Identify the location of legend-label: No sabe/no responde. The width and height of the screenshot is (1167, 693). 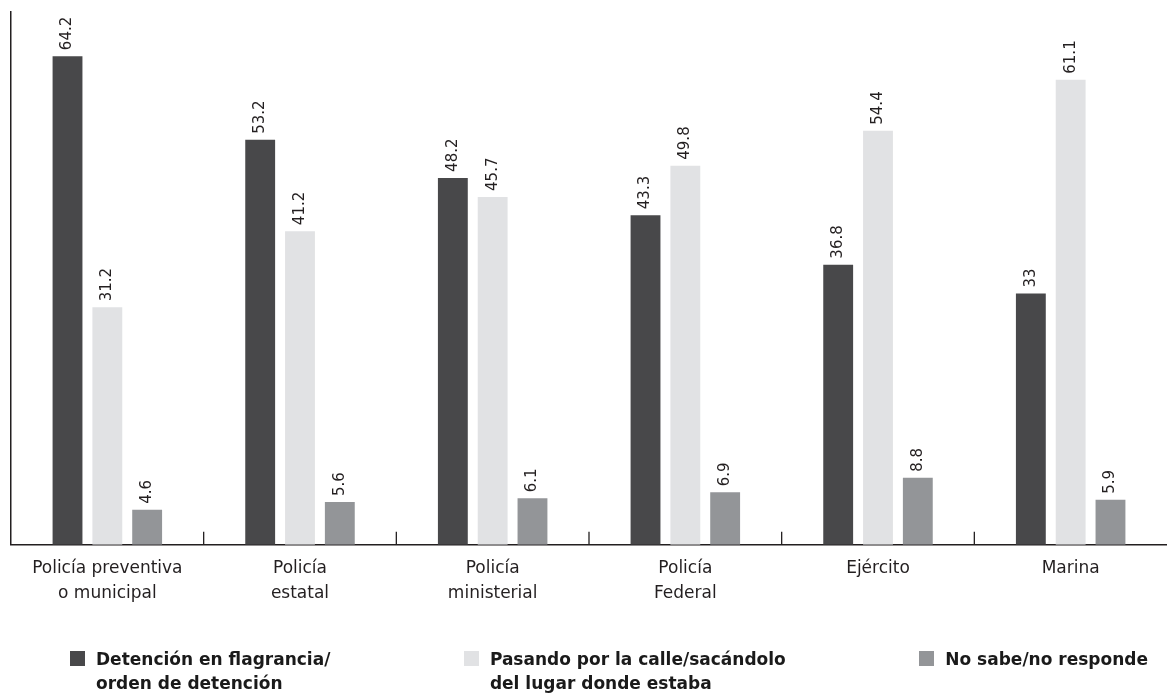
(1046, 659).